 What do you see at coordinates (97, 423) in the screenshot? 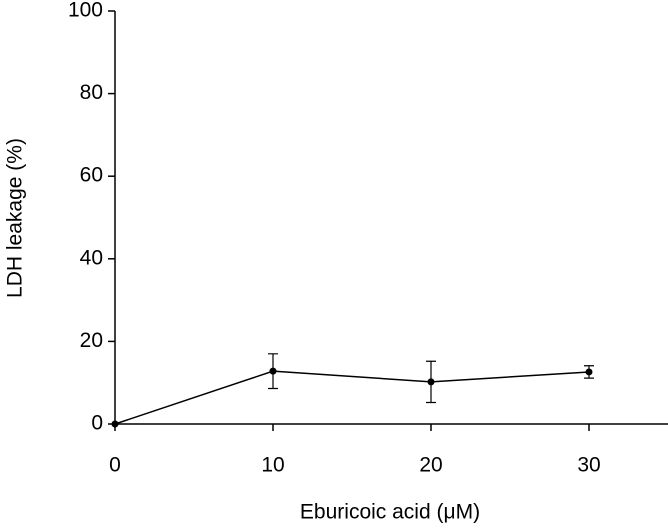
I see `y-tick-label: 0` at bounding box center [97, 423].